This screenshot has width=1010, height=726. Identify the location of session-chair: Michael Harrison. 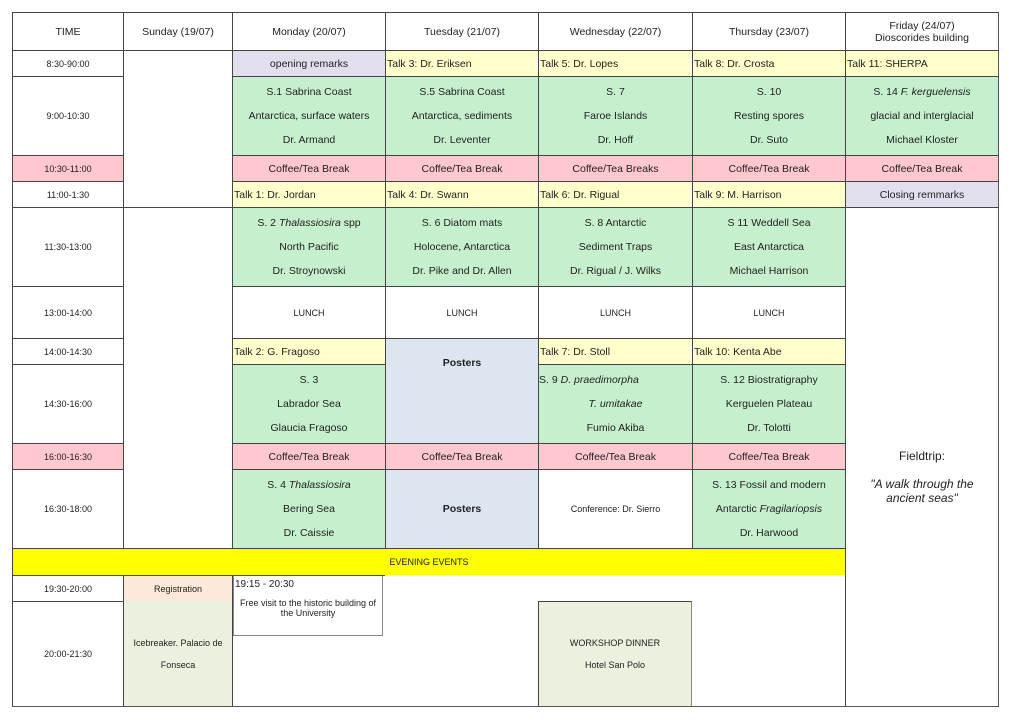
(769, 271).